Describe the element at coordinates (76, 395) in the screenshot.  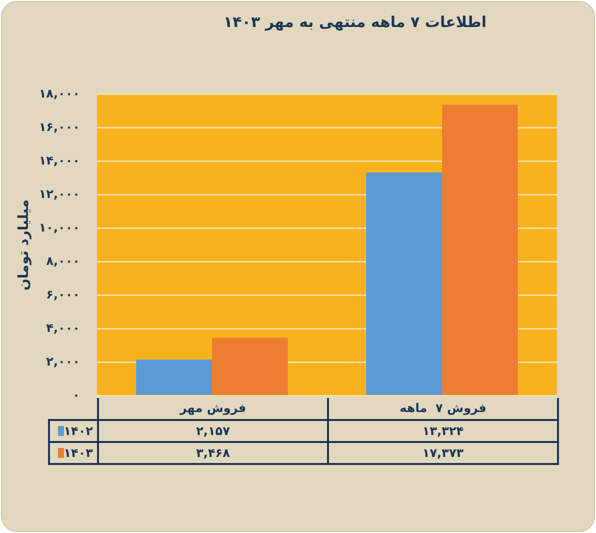
I see `y-tick-label: ۰` at that location.